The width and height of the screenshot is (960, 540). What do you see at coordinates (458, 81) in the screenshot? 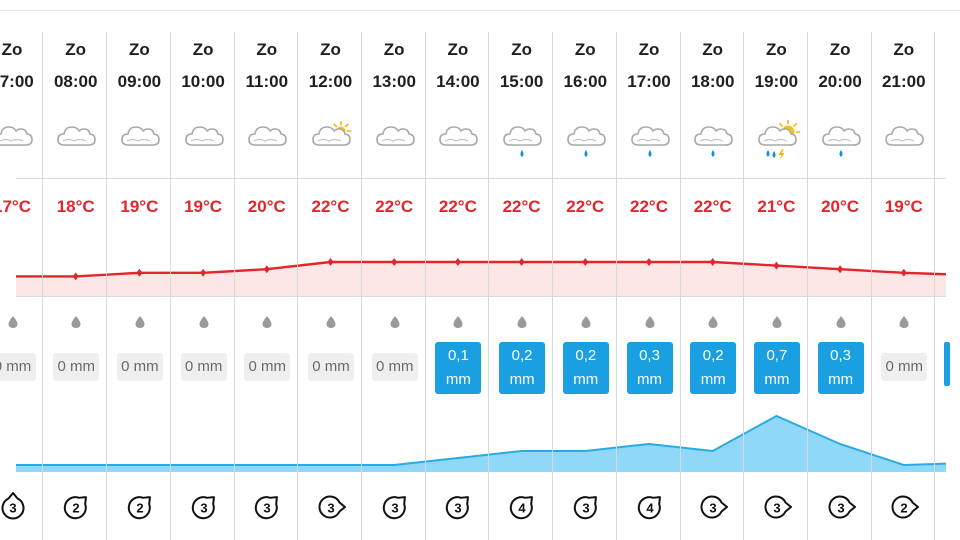
I see `hour-label: 14:00` at bounding box center [458, 81].